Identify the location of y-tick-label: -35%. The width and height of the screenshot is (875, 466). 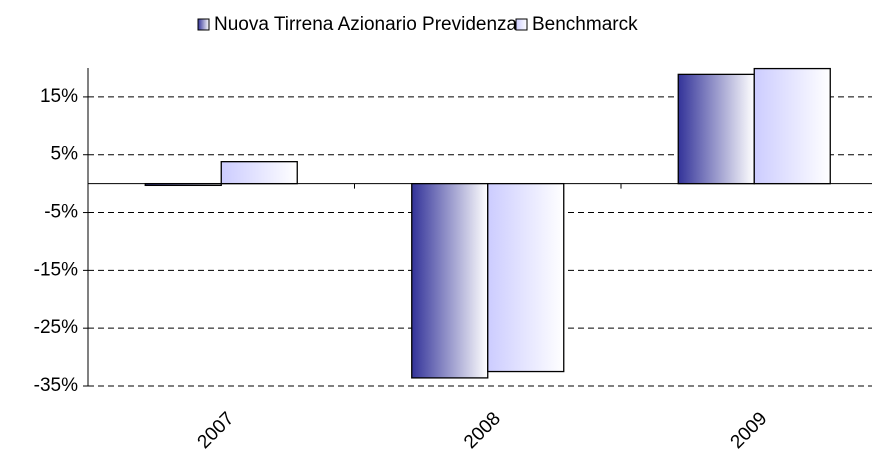
(56, 385).